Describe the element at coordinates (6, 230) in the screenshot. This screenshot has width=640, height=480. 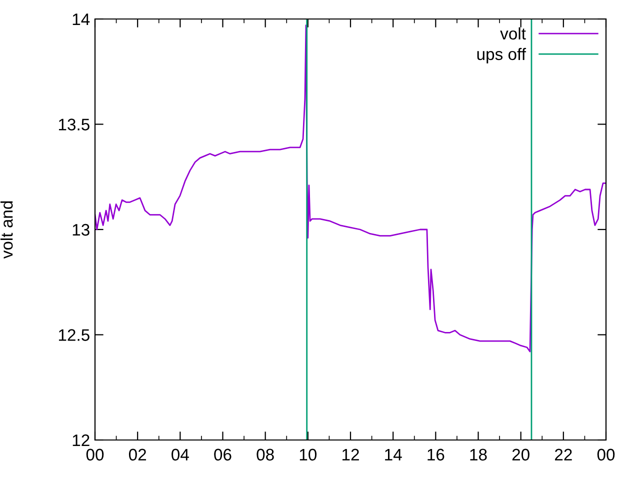
I see `y-axis-title: volt and` at that location.